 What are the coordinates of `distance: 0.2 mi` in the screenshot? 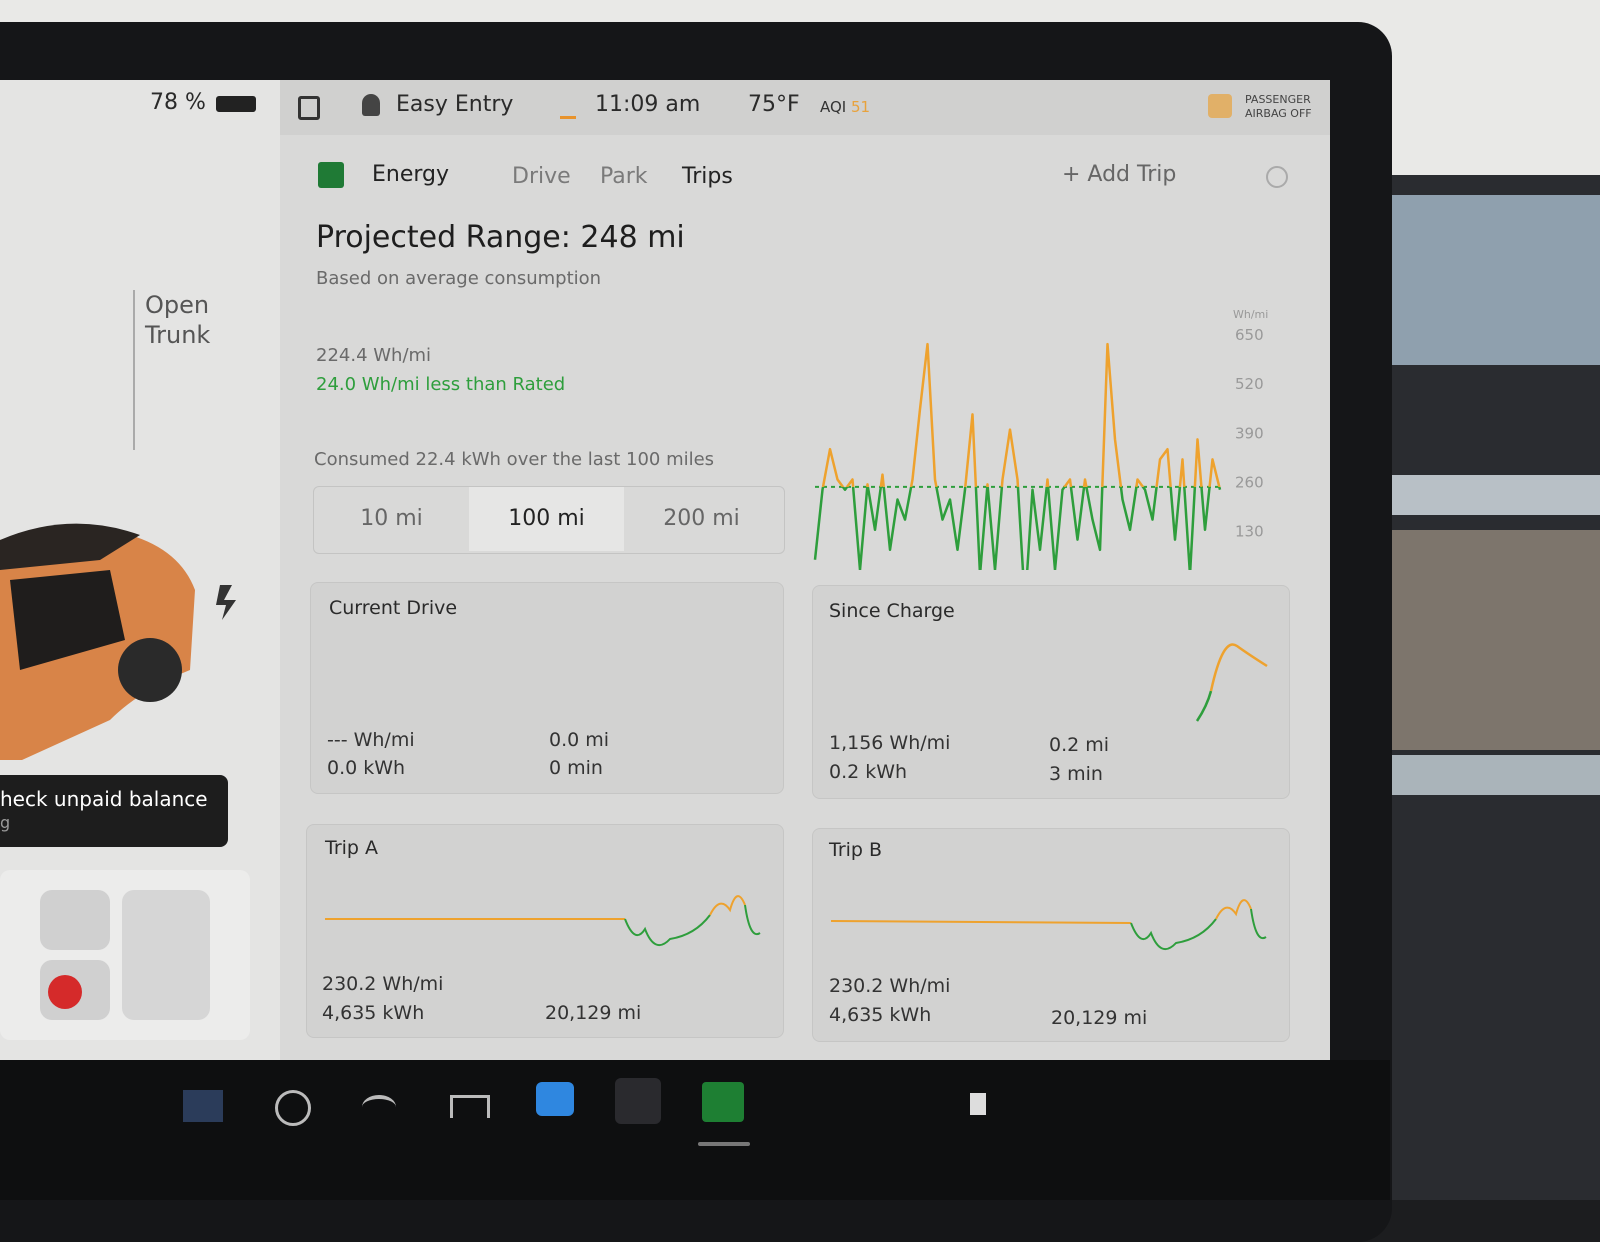 It's located at (1079, 745).